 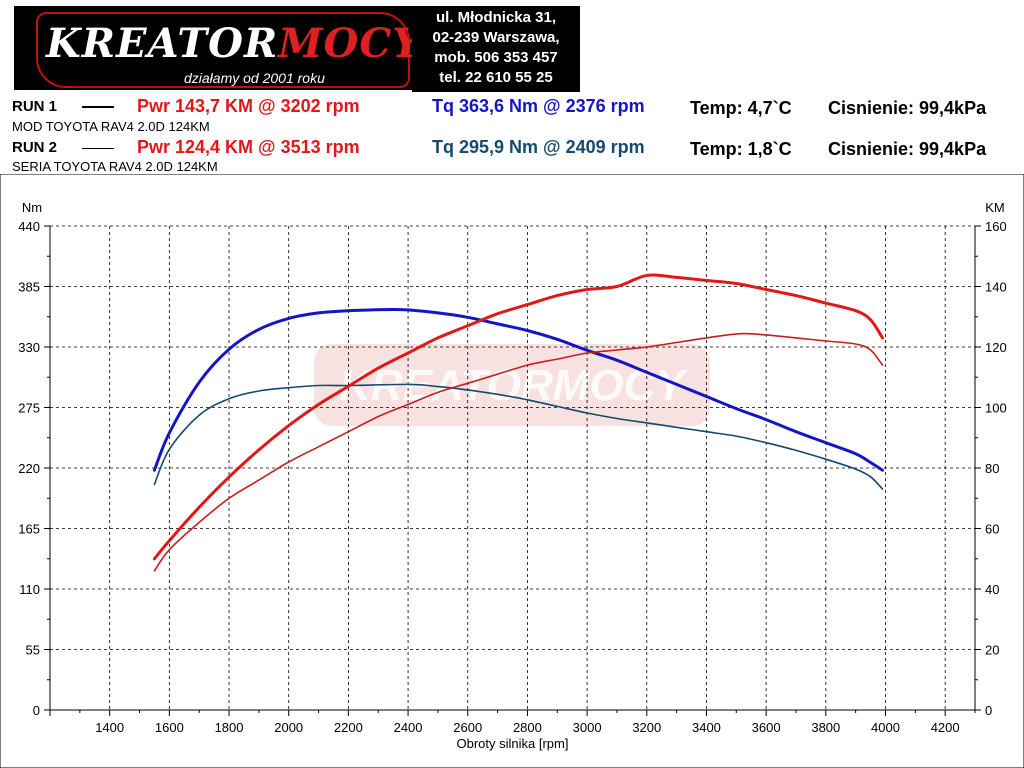 I want to click on y-left-axis-label: Nm, so click(x=32, y=207).